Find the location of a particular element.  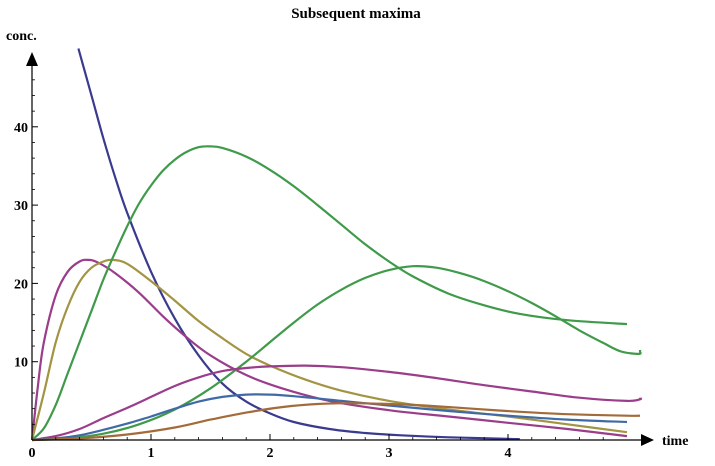

x-tick-label: 0 is located at coordinates (32, 453).